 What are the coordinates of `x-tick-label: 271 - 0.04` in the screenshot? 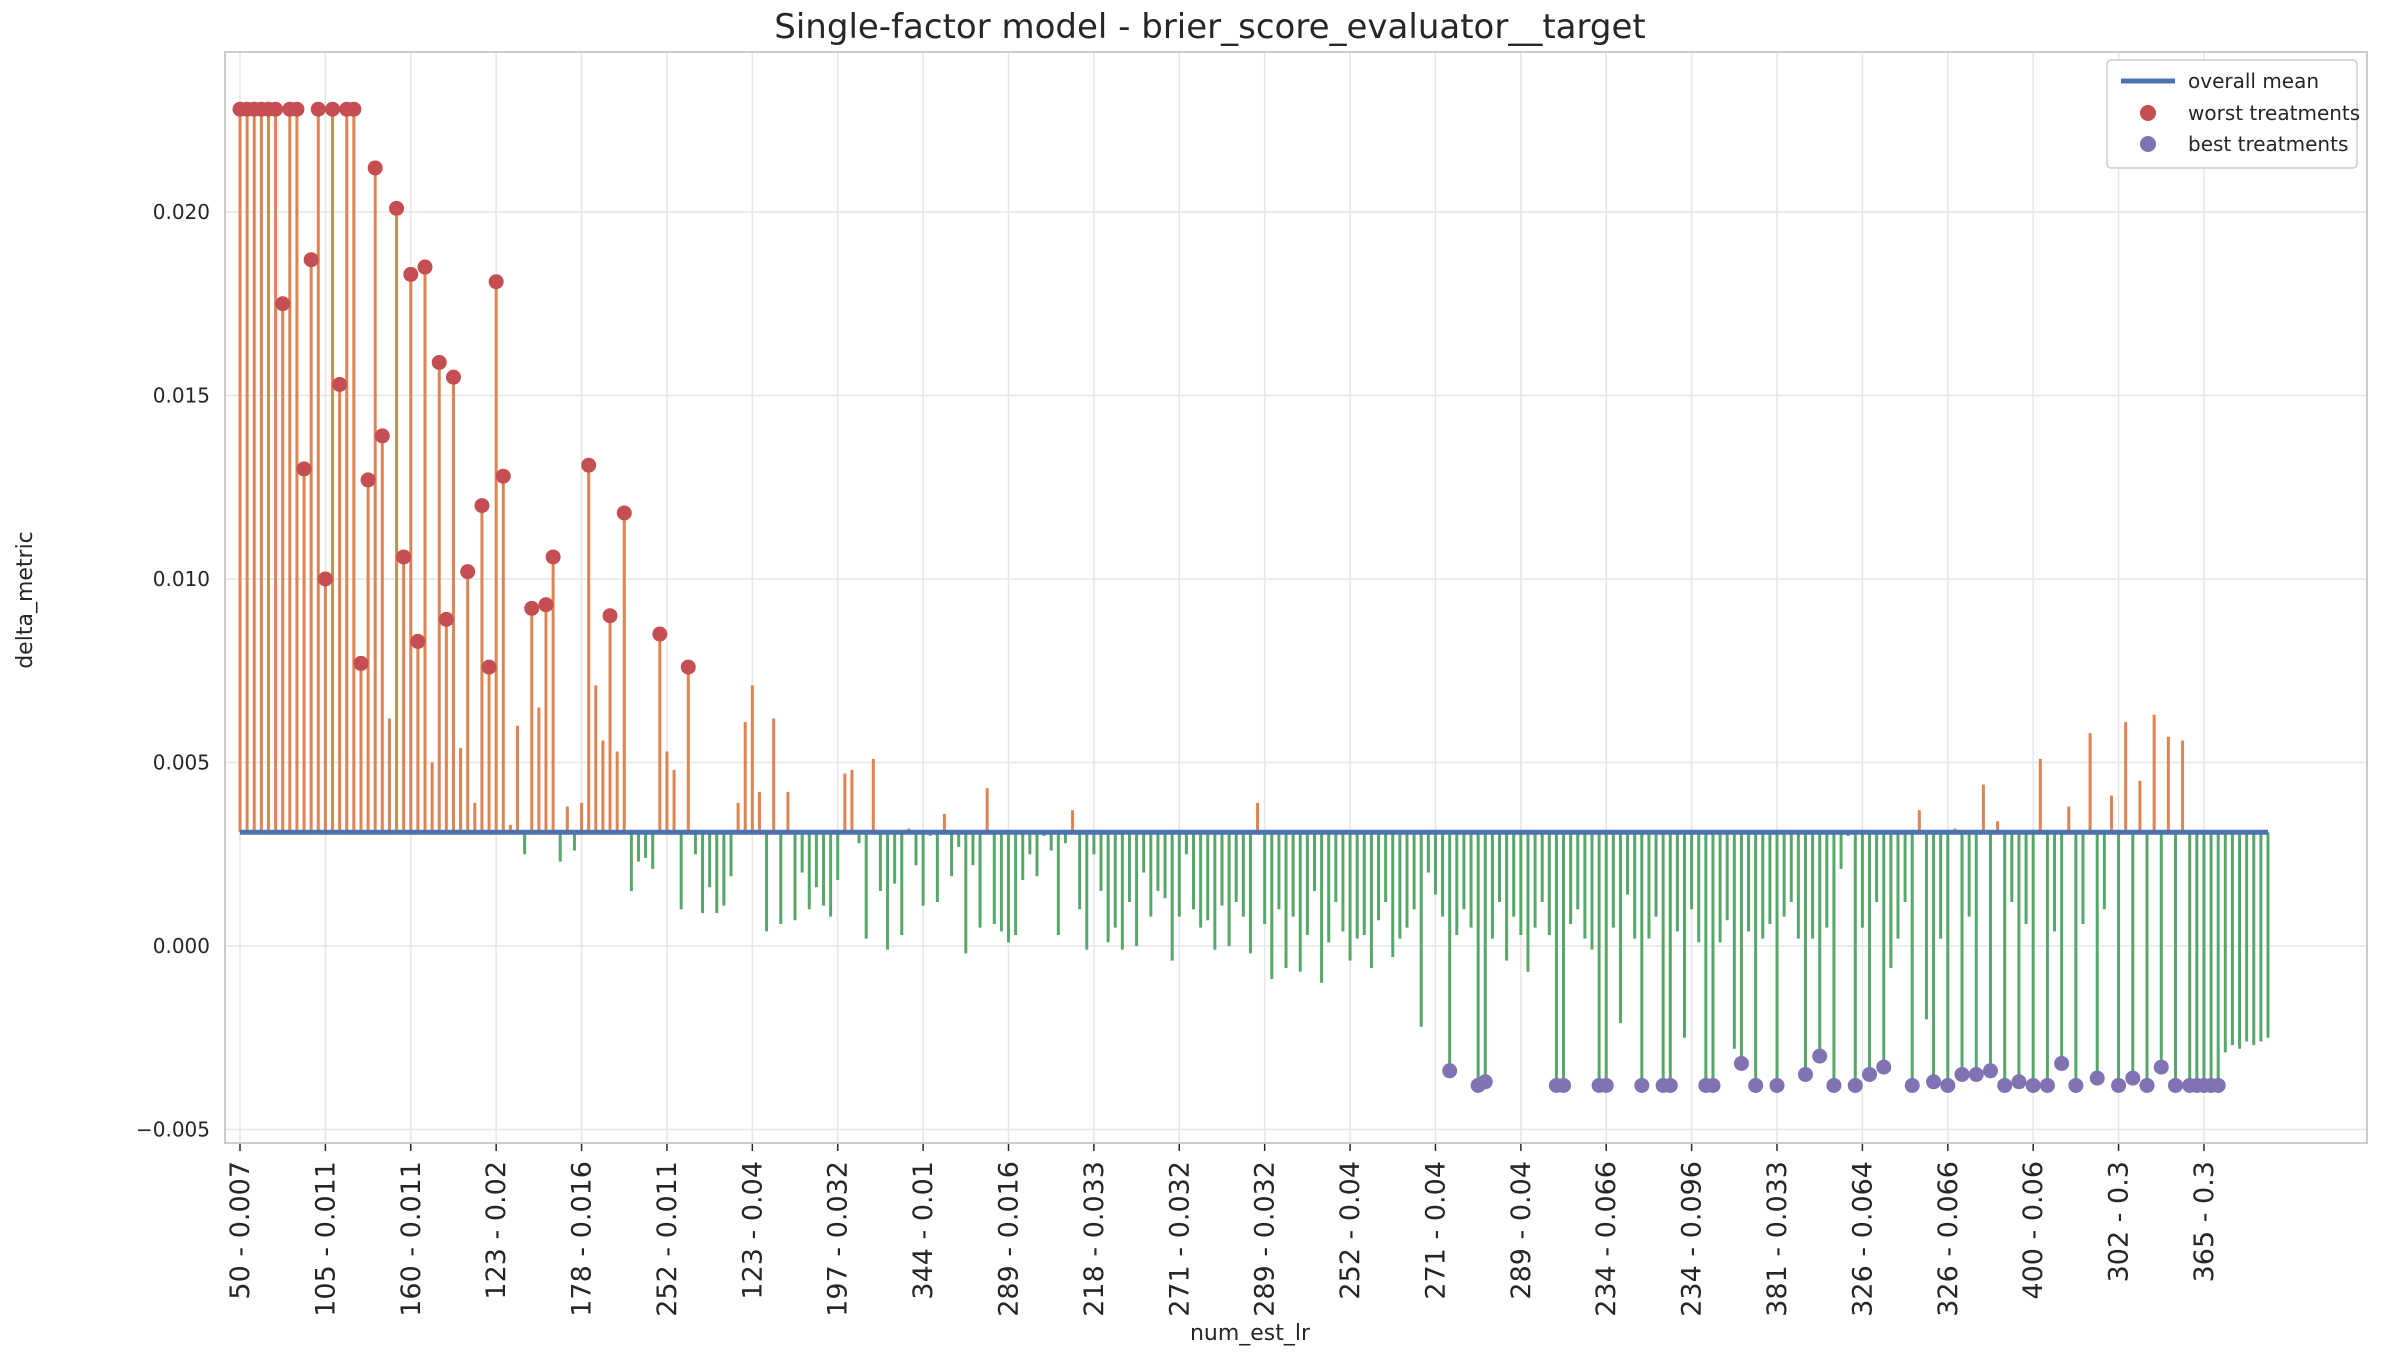 It's located at (1435, 1230).